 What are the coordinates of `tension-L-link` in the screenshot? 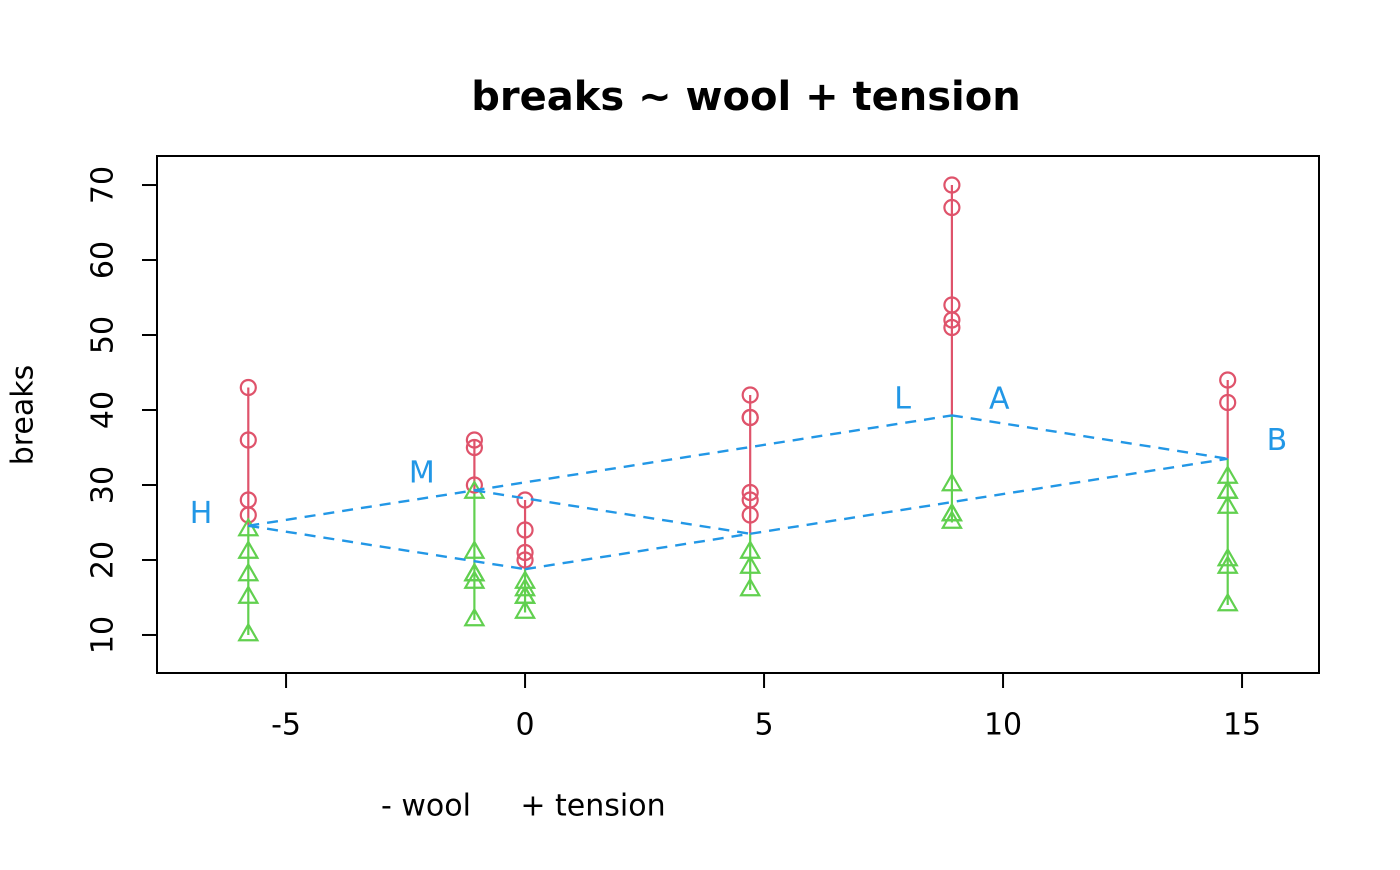 It's located at (1089, 437).